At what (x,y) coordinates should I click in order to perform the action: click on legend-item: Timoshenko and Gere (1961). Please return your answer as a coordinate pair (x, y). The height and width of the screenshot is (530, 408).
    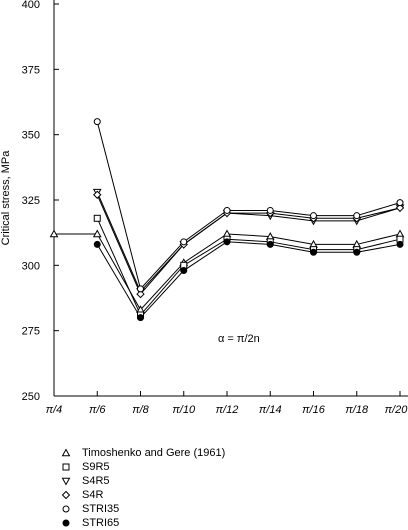
    Looking at the image, I should click on (142, 453).